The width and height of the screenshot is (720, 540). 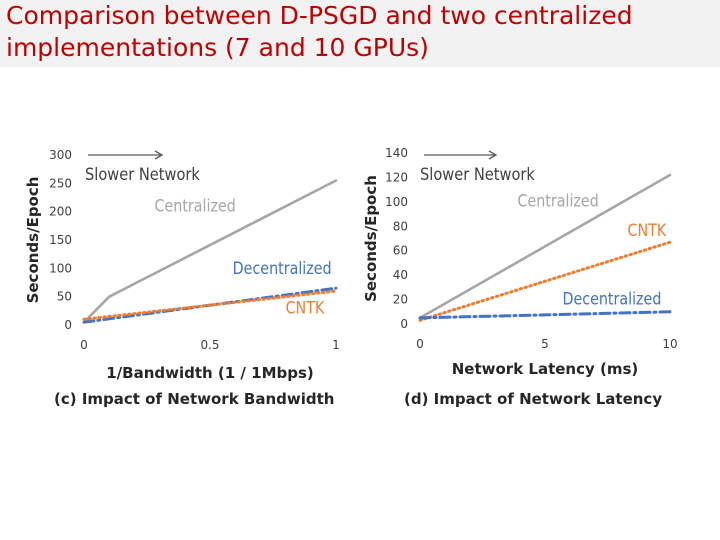 What do you see at coordinates (400, 226) in the screenshot?
I see `y-tick-label: 80` at bounding box center [400, 226].